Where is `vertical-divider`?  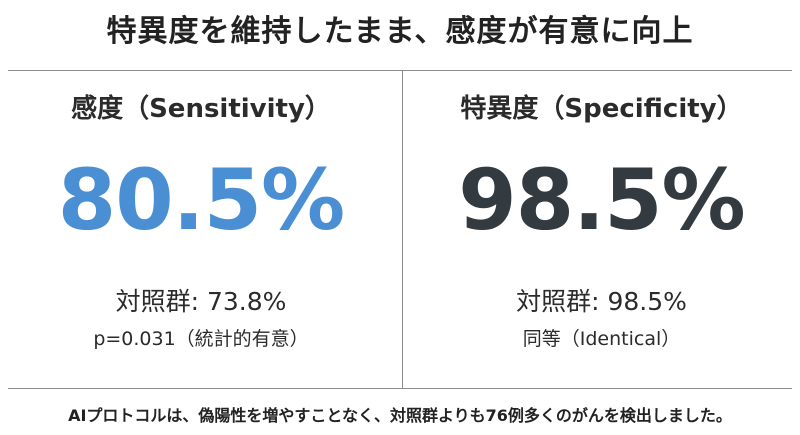
vertical-divider is located at coordinates (402, 229).